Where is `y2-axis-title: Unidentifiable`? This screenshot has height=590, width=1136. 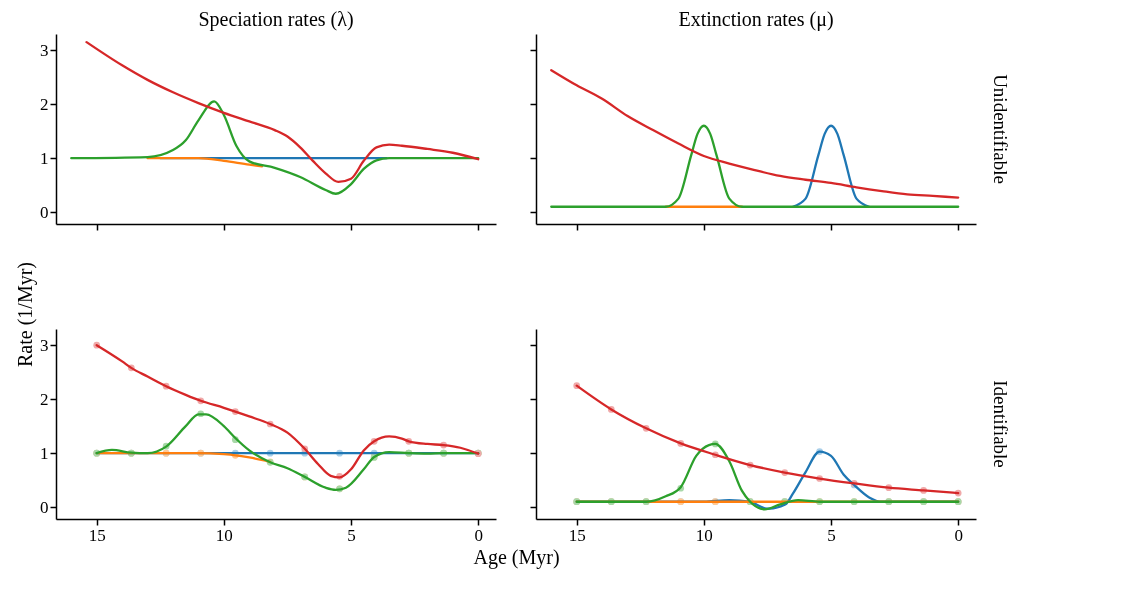
y2-axis-title: Unidentifiable is located at coordinates (1000, 129).